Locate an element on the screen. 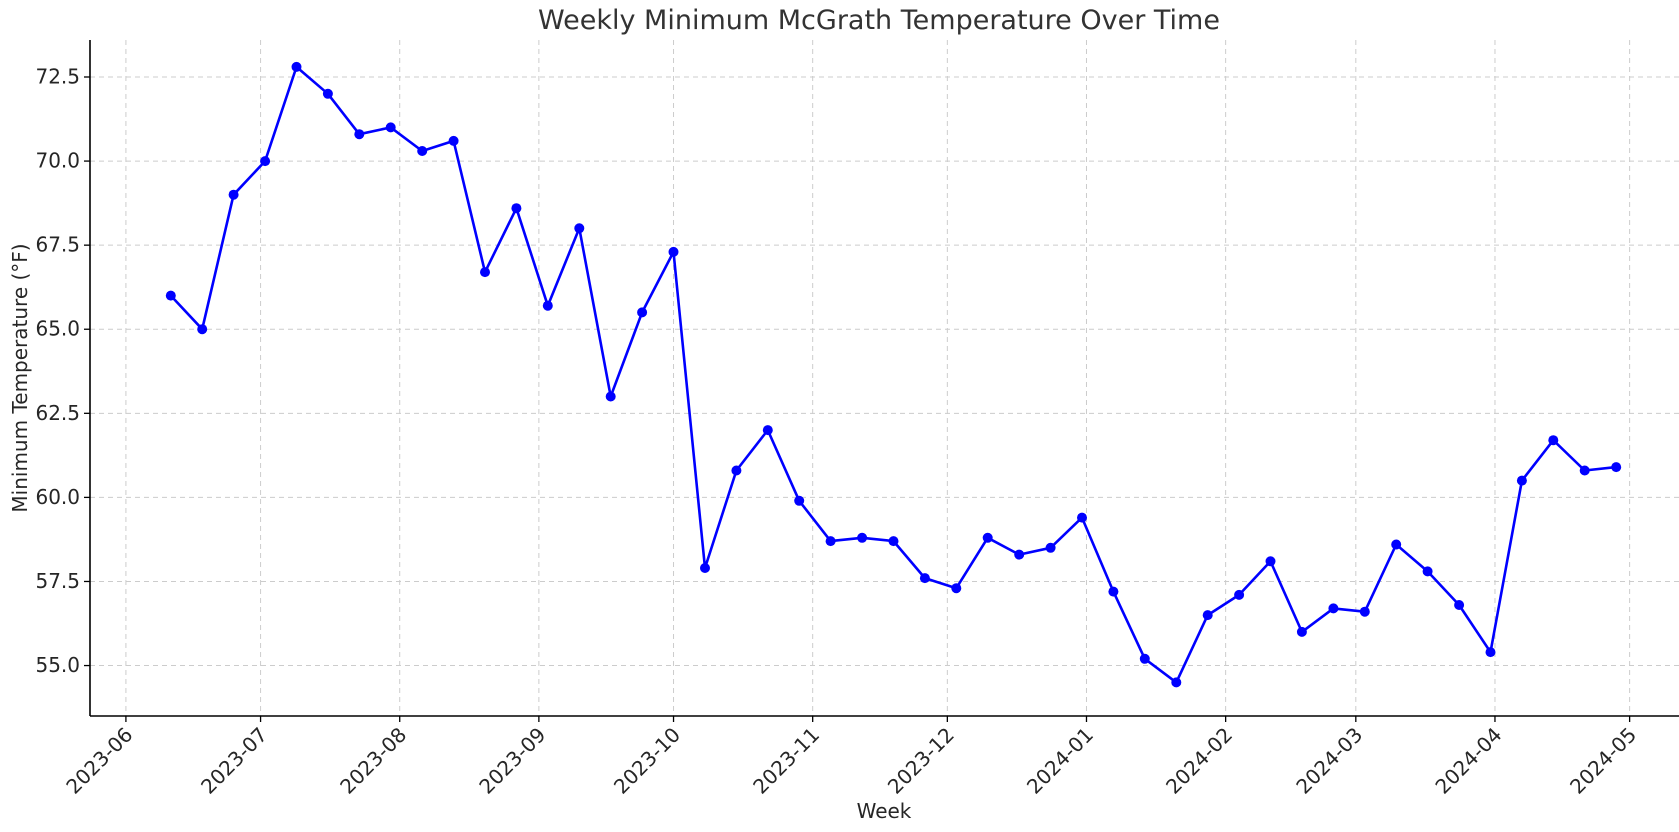 This screenshot has width=1679, height=832. x-tick-label: 2023-12 is located at coordinates (921, 761).